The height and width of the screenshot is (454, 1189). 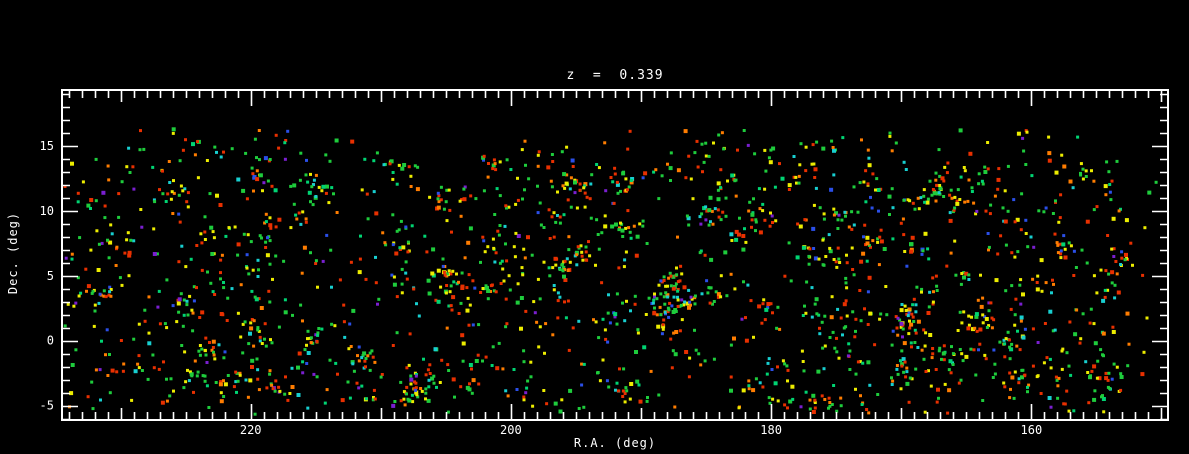 I want to click on x-tick-label: 200, so click(x=511, y=430).